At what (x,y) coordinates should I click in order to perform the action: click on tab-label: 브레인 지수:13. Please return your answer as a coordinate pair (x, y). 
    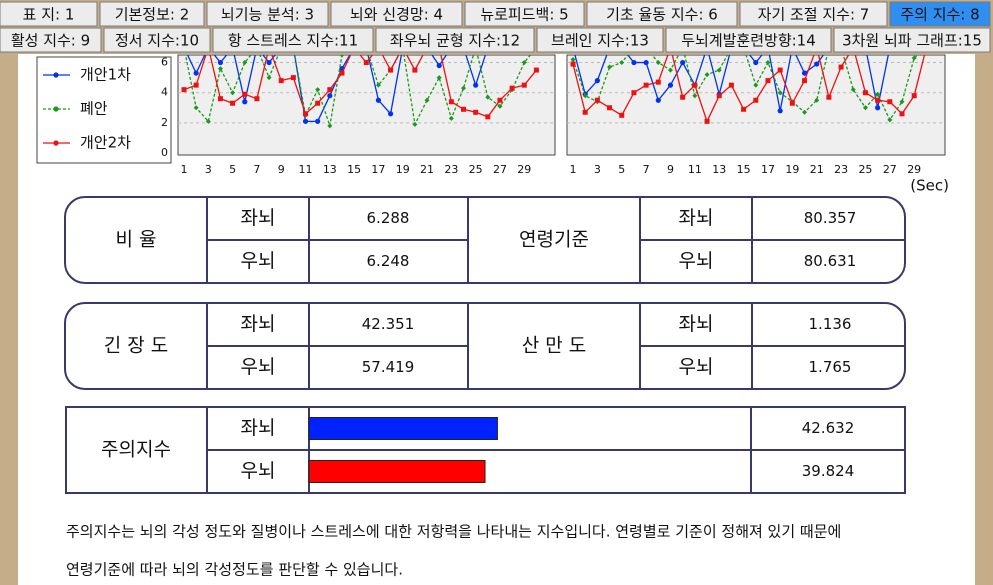
    Looking at the image, I should click on (600, 41).